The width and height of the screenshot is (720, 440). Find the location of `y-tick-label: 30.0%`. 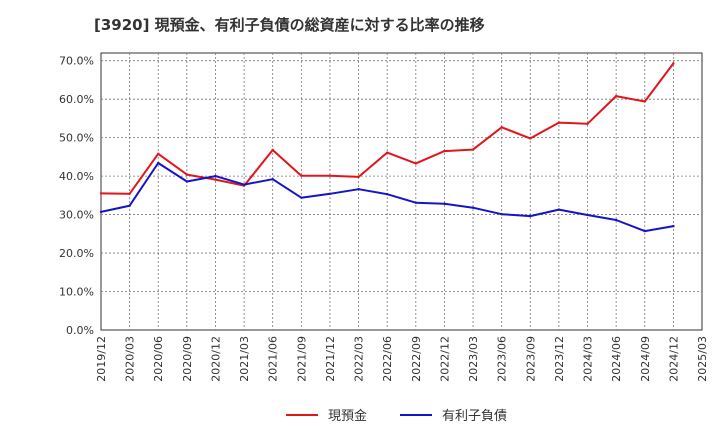

y-tick-label: 30.0% is located at coordinates (76, 215).